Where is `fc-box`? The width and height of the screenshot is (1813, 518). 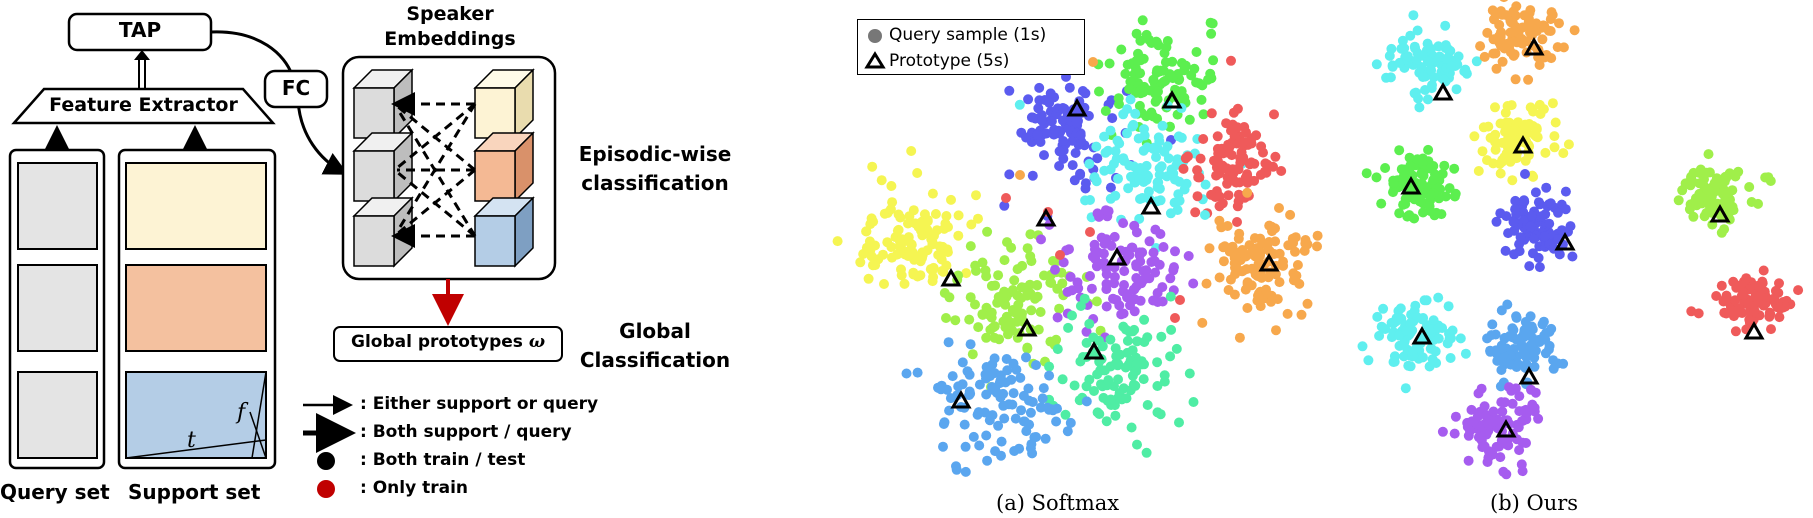
fc-box is located at coordinates (296, 89).